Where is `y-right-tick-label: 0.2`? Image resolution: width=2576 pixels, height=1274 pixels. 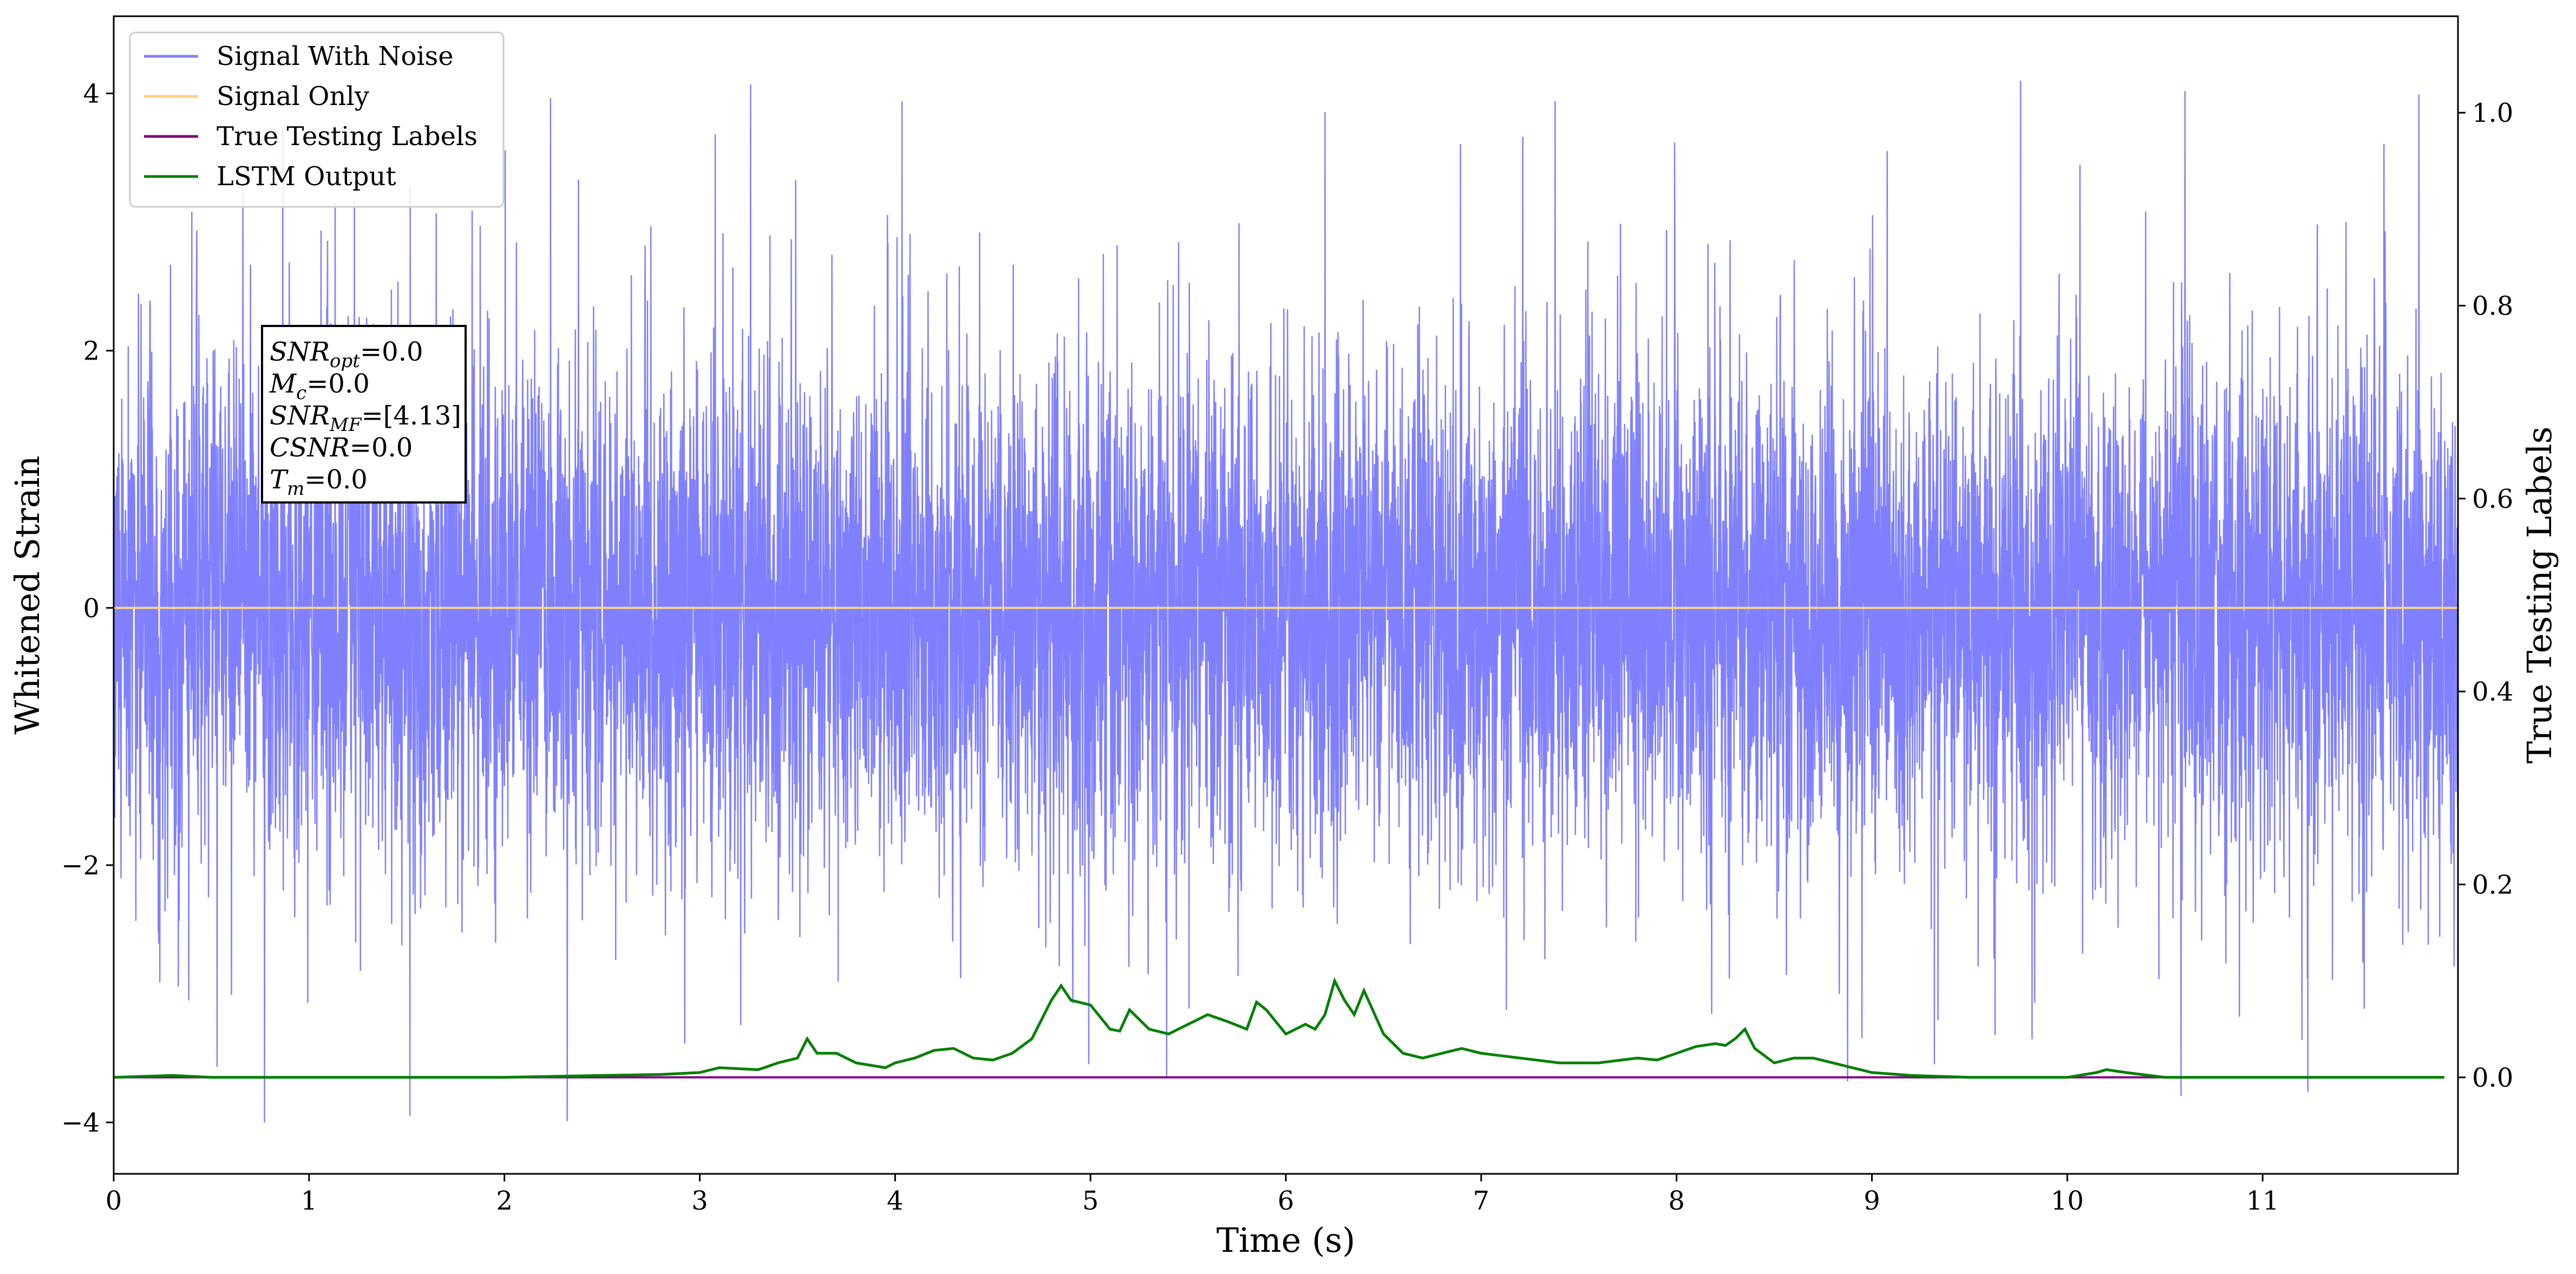
y-right-tick-label: 0.2 is located at coordinates (2492, 885).